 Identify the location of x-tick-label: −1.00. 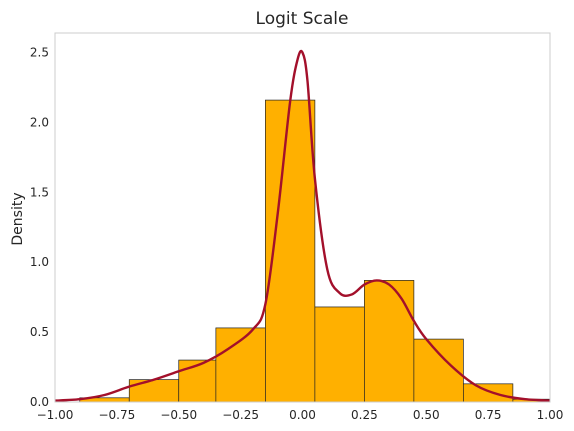
(55, 415).